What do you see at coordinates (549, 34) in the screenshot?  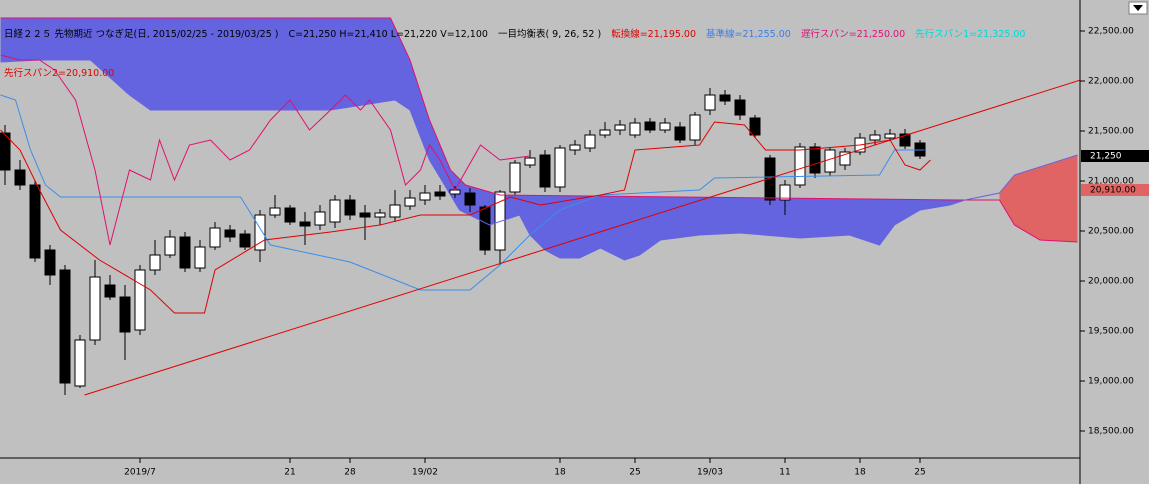 I see `header-text: 一目均衡表( 9, 26, 52 )` at bounding box center [549, 34].